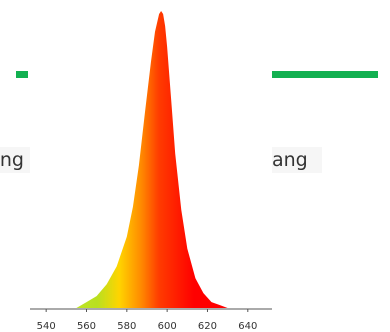 The image size is (390, 332). What do you see at coordinates (86, 326) in the screenshot?
I see `x-tick-label-560: 560` at bounding box center [86, 326].